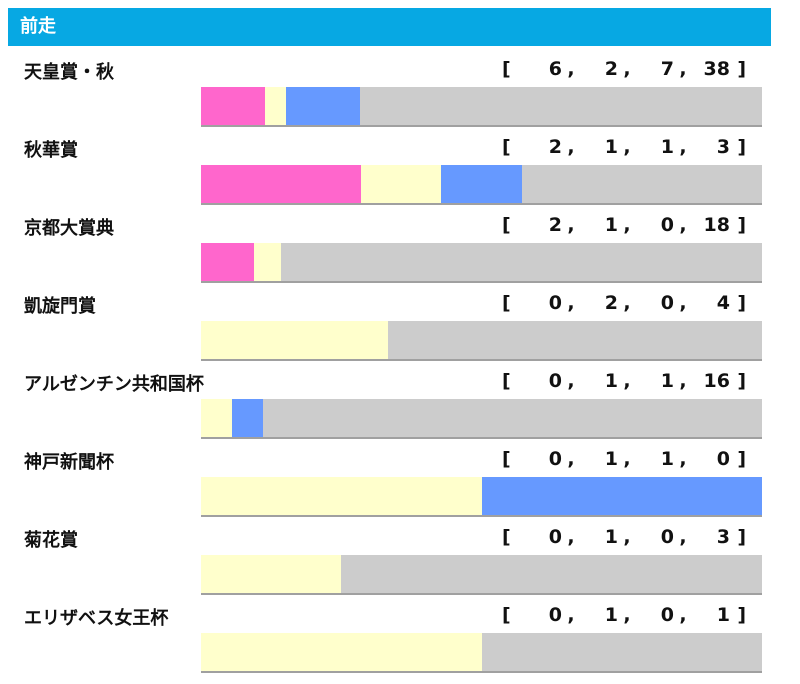  I want to click on record-counts: [0, 1, 0, 3], so click(631, 537).